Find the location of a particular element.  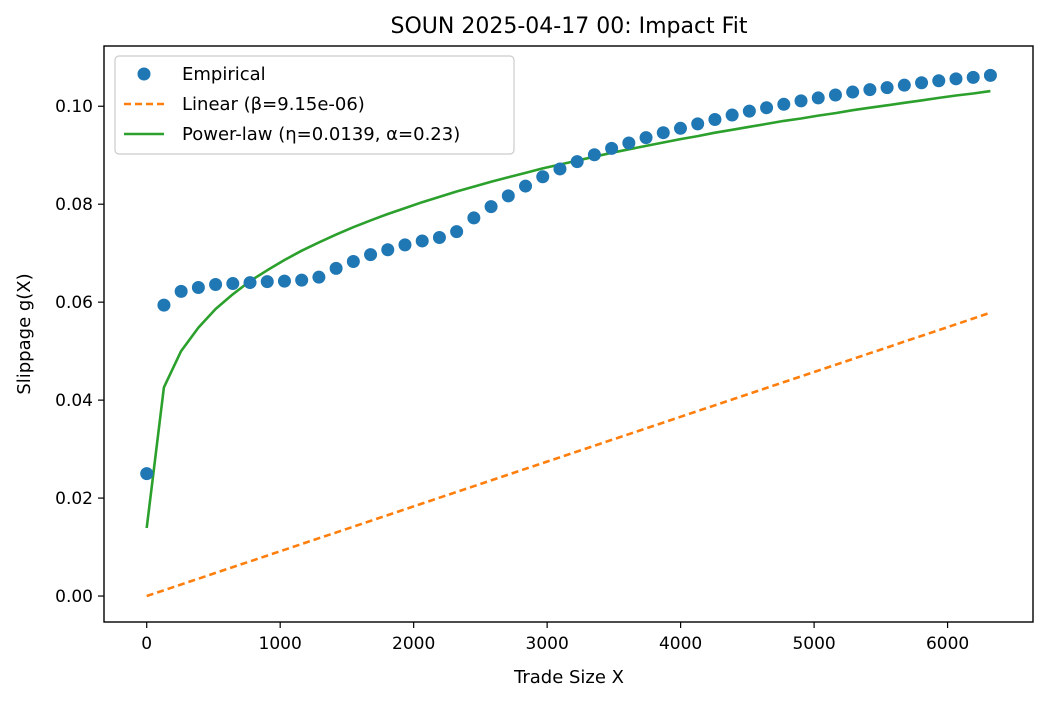

x-tick-label: 3000 is located at coordinates (547, 644).